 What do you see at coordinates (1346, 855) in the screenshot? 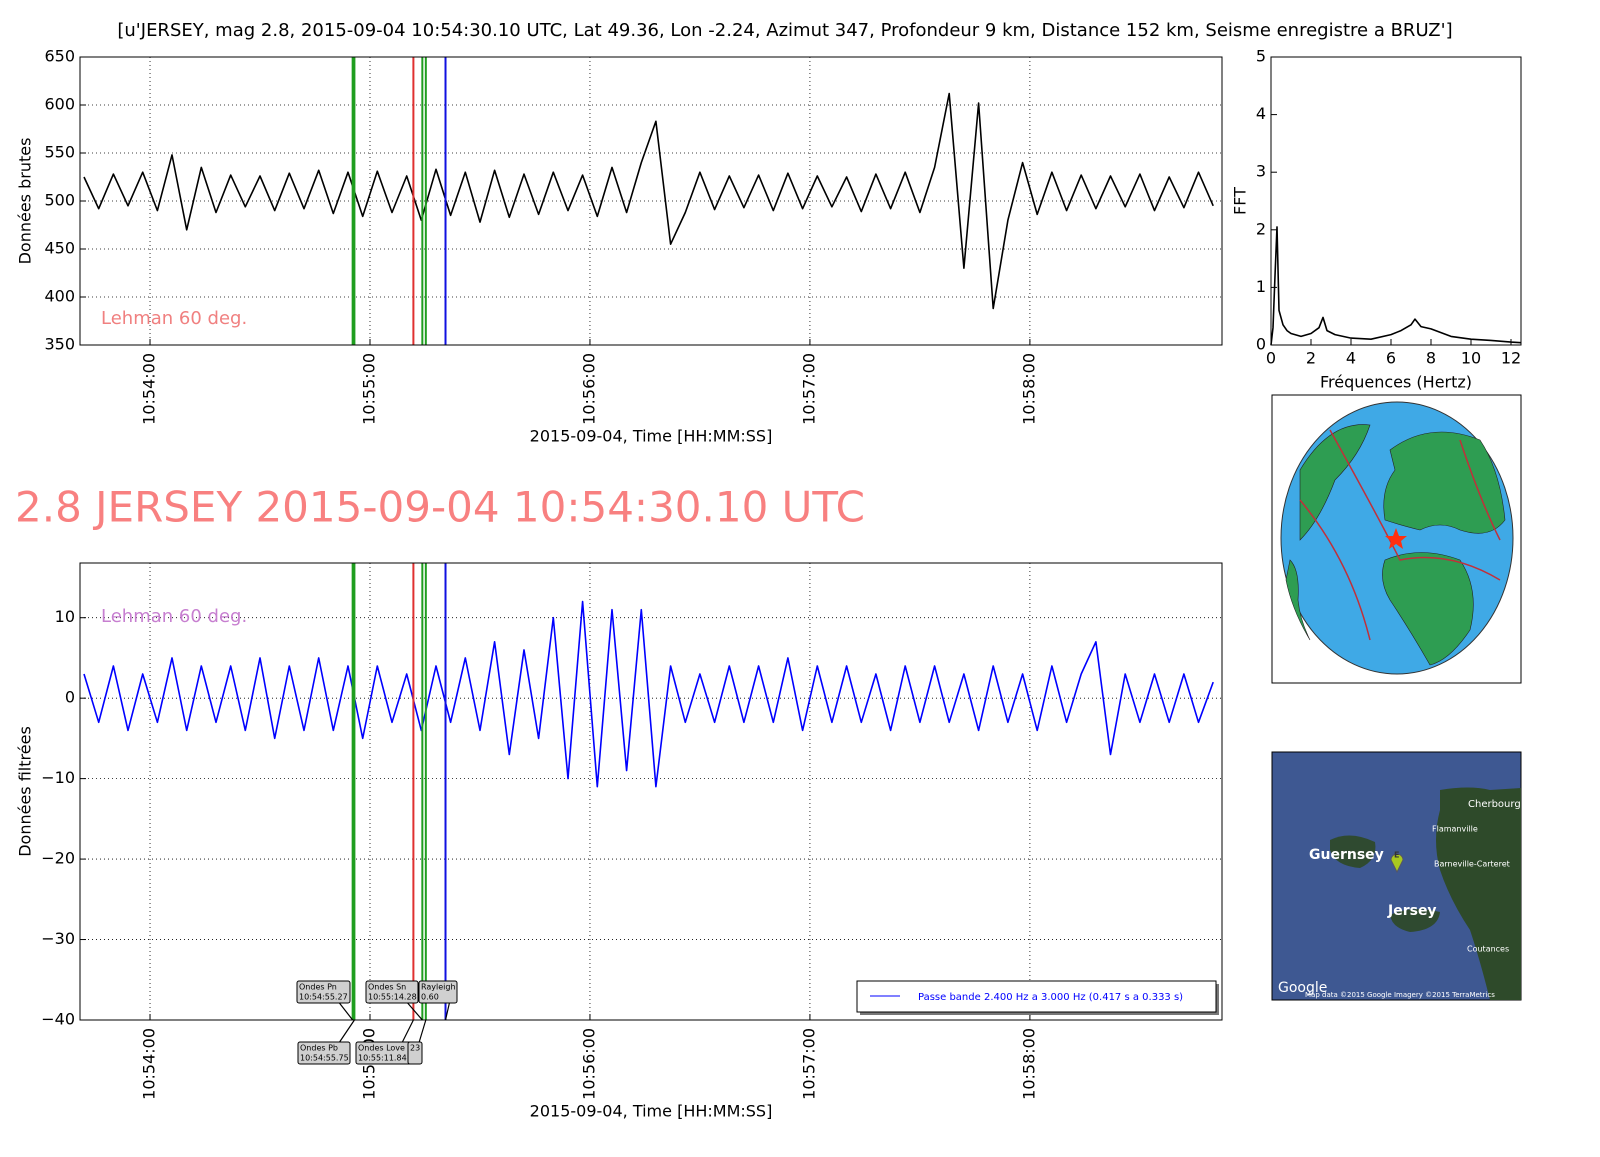
I see `map-label: Guernsey` at bounding box center [1346, 855].